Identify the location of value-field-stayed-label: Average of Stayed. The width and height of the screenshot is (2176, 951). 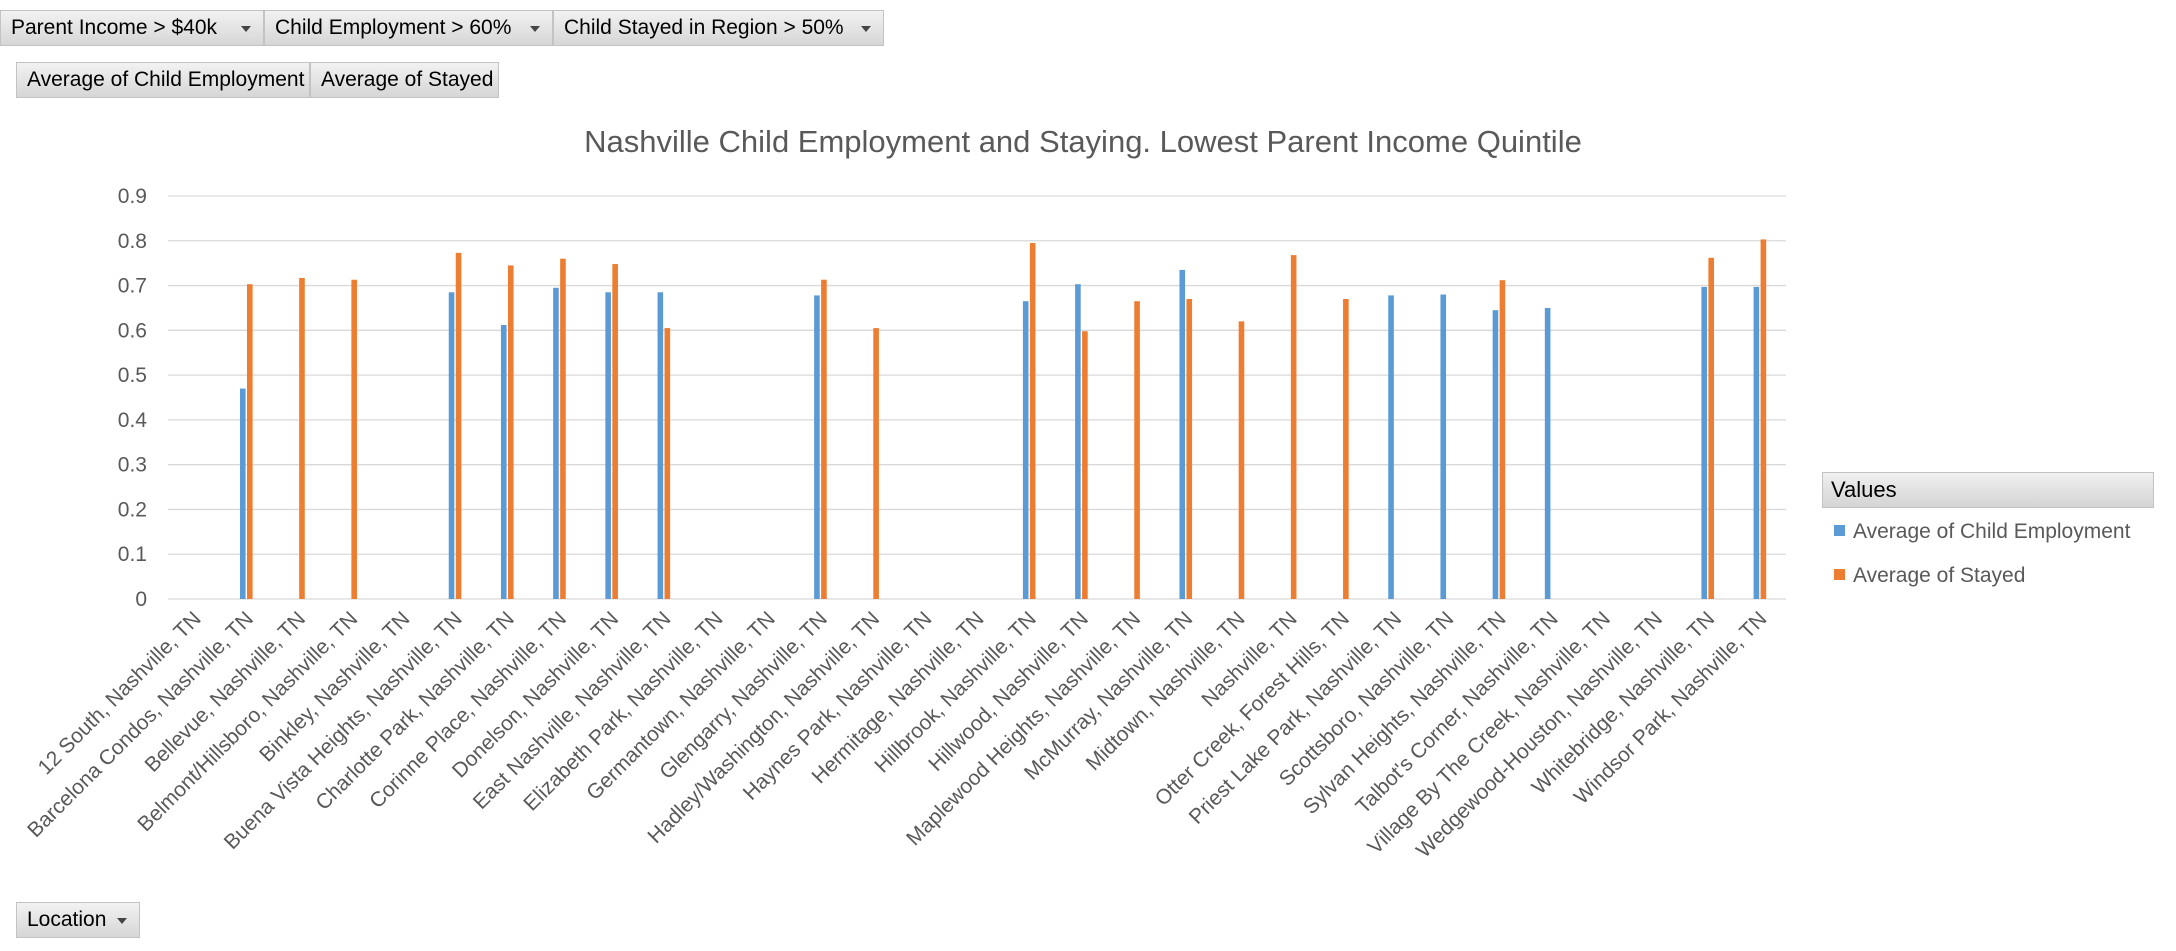
(407, 79).